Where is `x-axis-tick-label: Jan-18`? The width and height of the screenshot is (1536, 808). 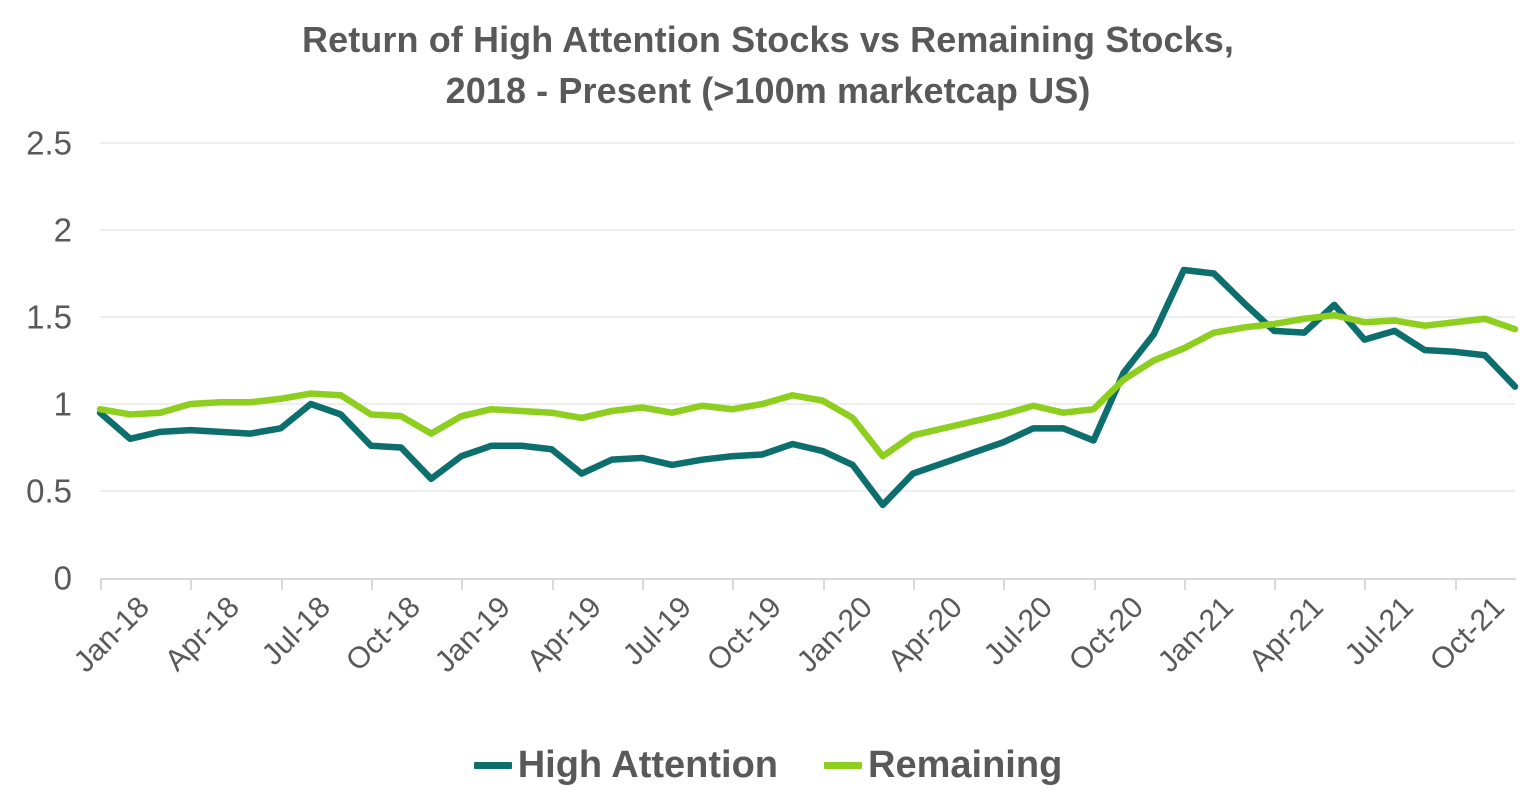
x-axis-tick-label: Jan-18 is located at coordinates (111, 634).